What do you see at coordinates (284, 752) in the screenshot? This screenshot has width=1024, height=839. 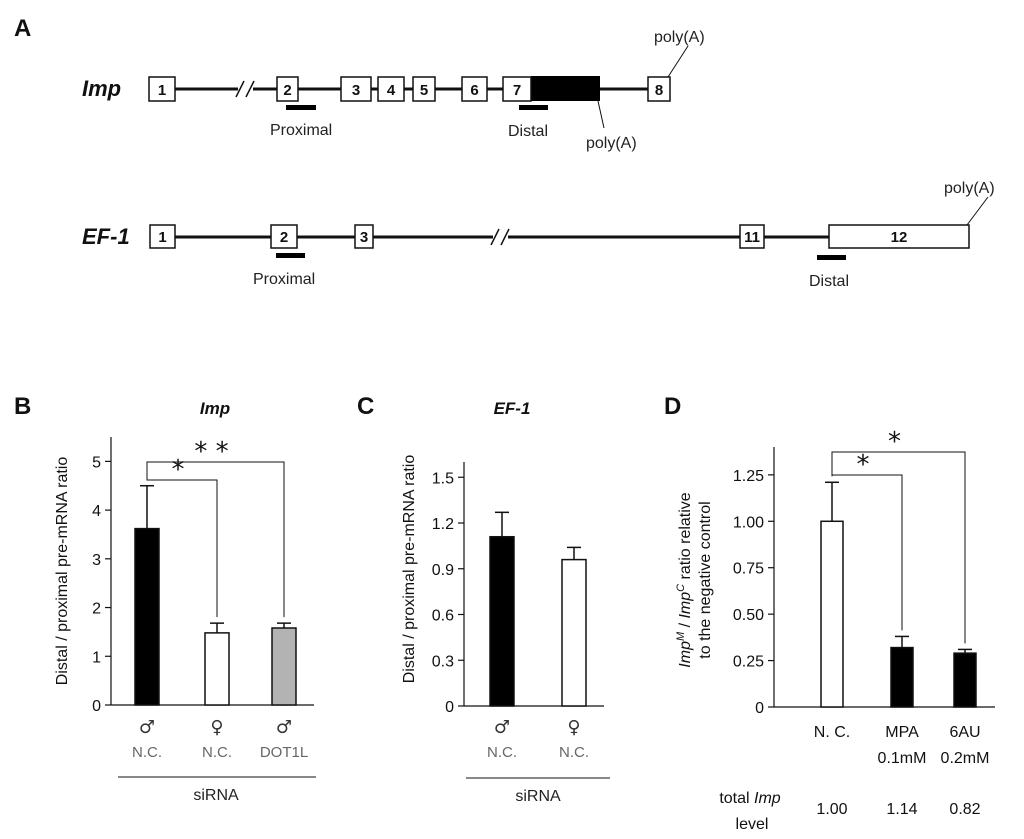 I see `x-tick-label: DOT1L` at bounding box center [284, 752].